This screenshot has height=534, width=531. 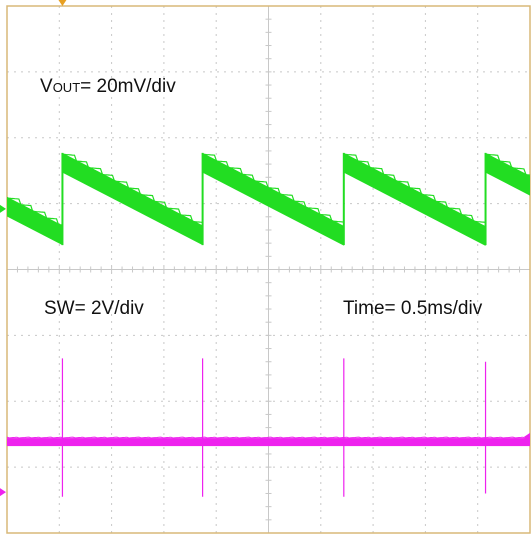 What do you see at coordinates (94, 308) in the screenshot?
I see `sw-scale-label: SW= 2V/div` at bounding box center [94, 308].